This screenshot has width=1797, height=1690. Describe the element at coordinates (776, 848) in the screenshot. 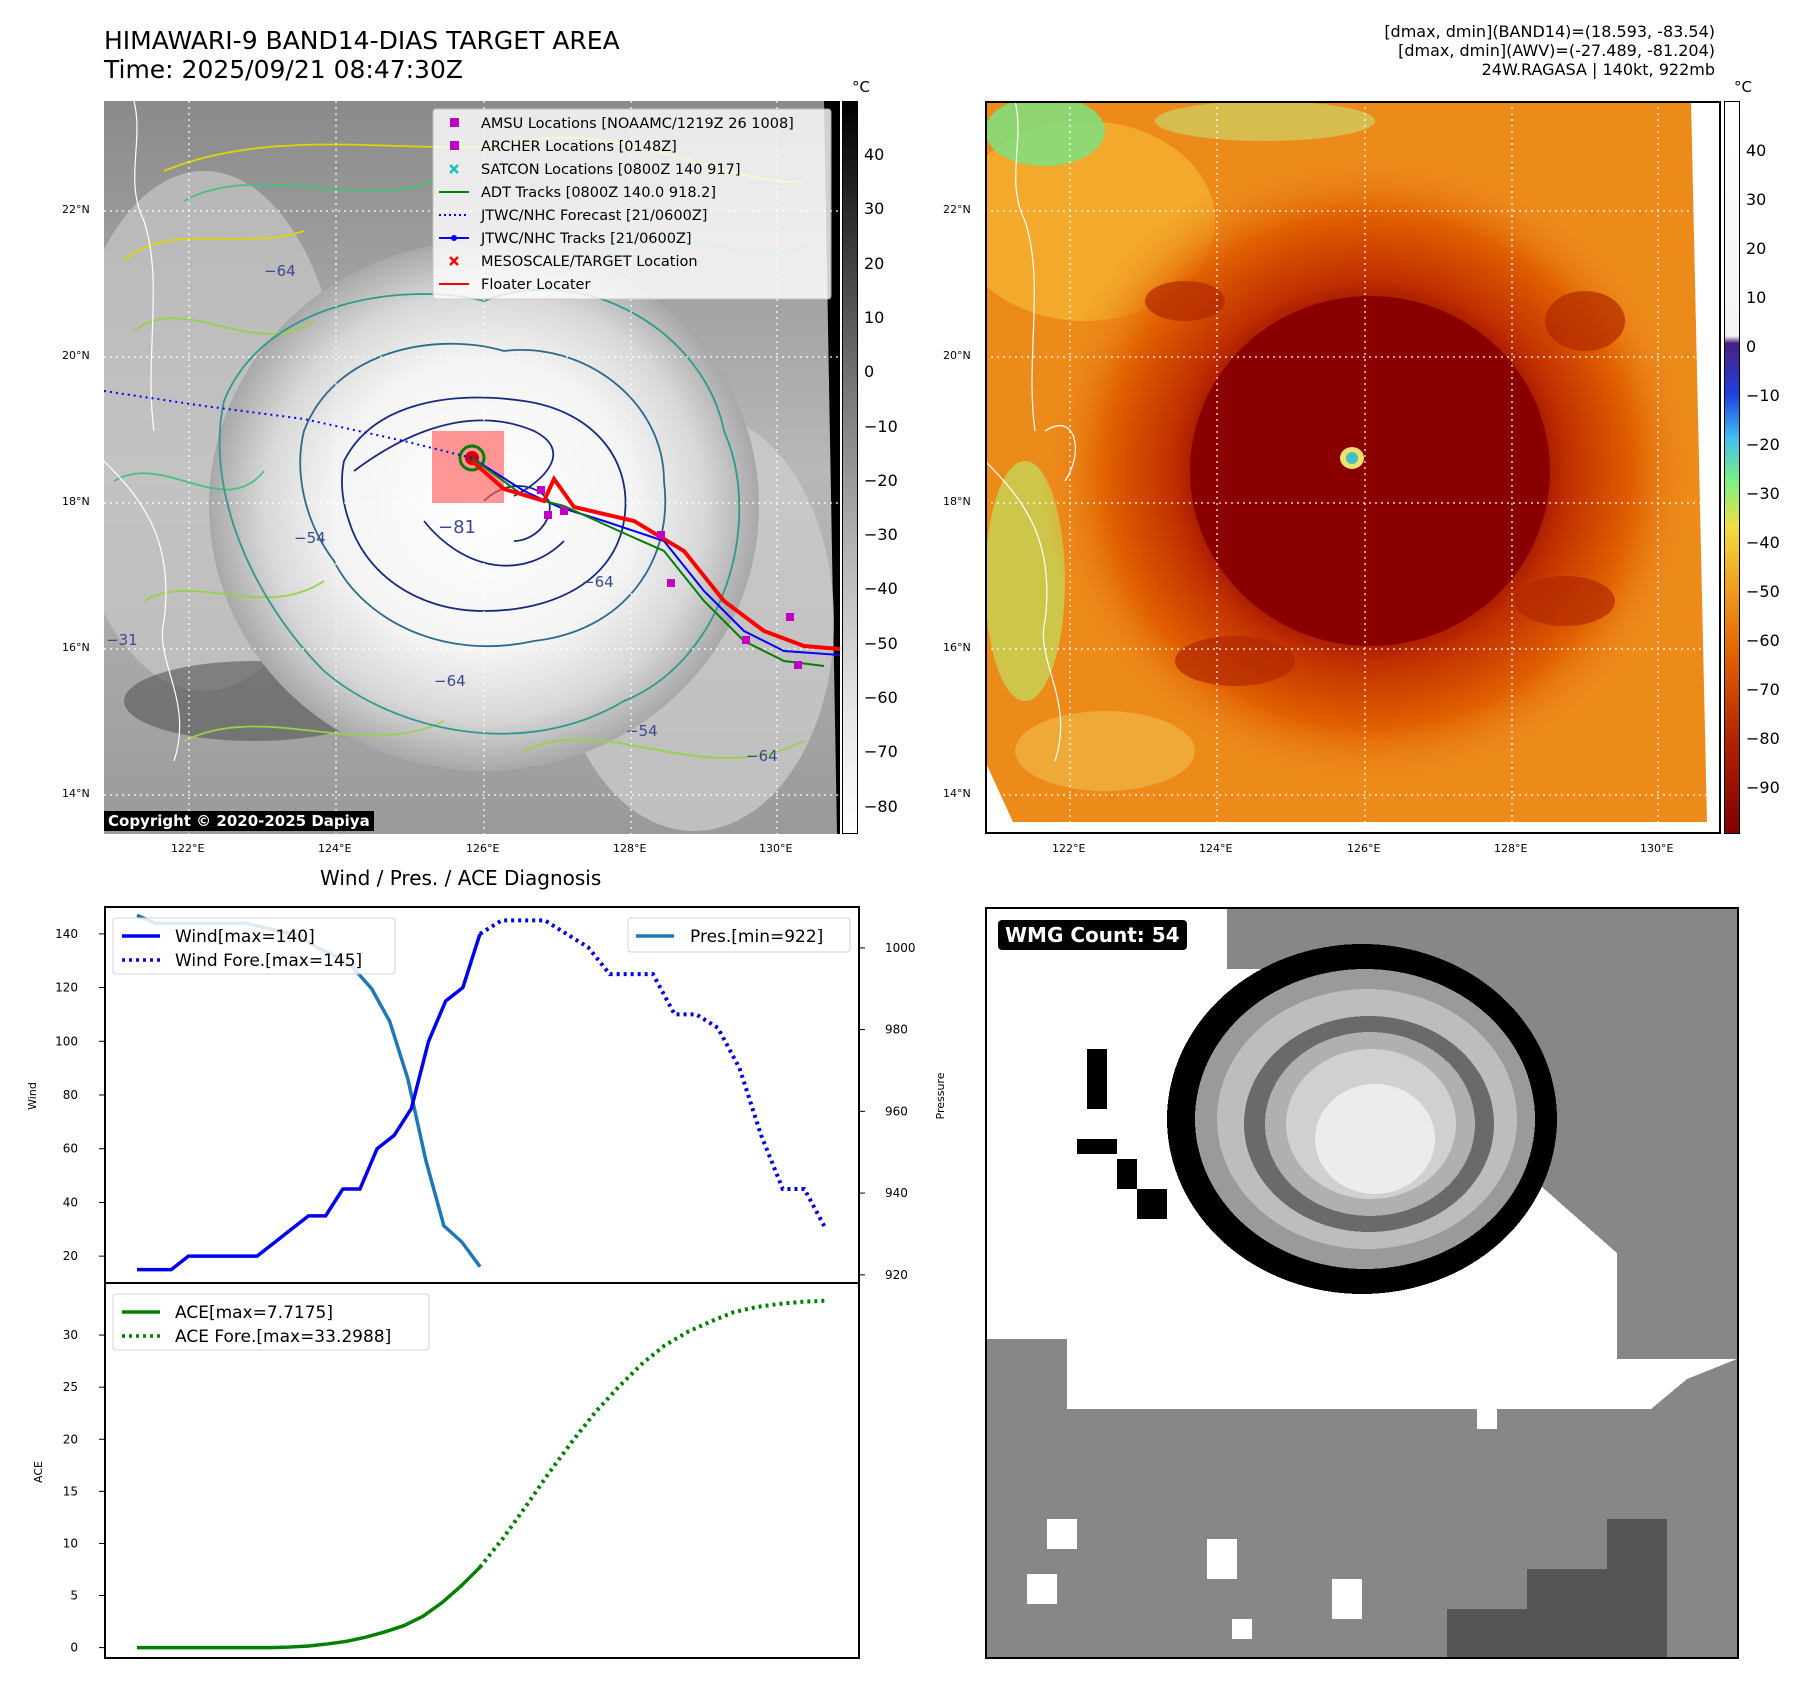

I see `lon-tick-label: 130°E` at that location.